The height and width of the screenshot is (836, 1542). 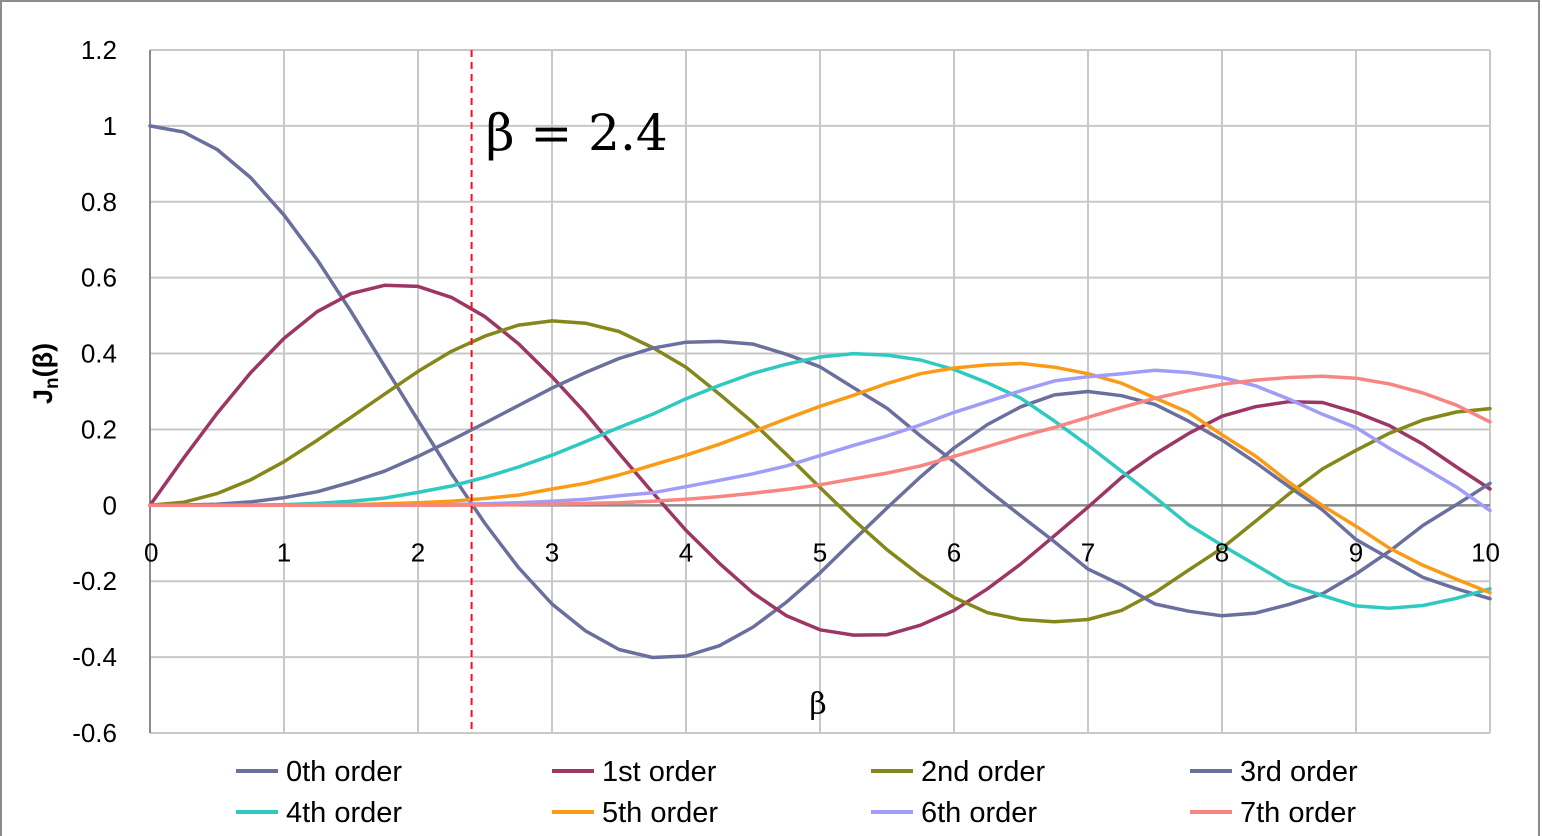 I want to click on y-tick-label: 0, so click(x=110, y=505).